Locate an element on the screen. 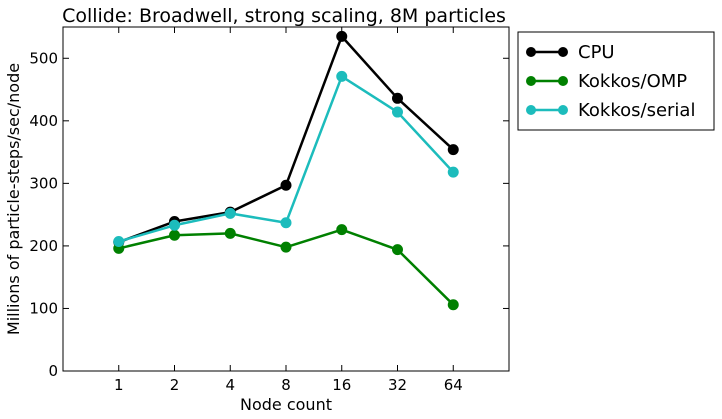  legend: CPU Kokkos/OMP Kokkos/serial is located at coordinates (616, 81).